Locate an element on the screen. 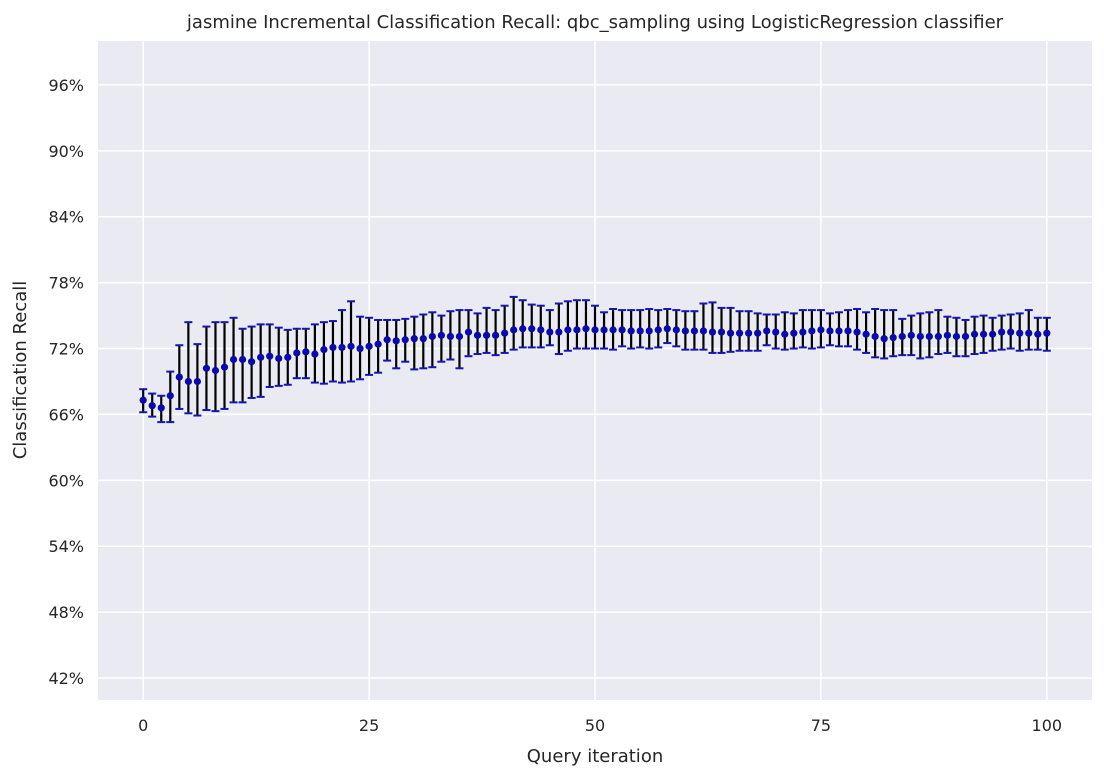 The image size is (1104, 779). y-tick-label: 84% is located at coordinates (66, 217).